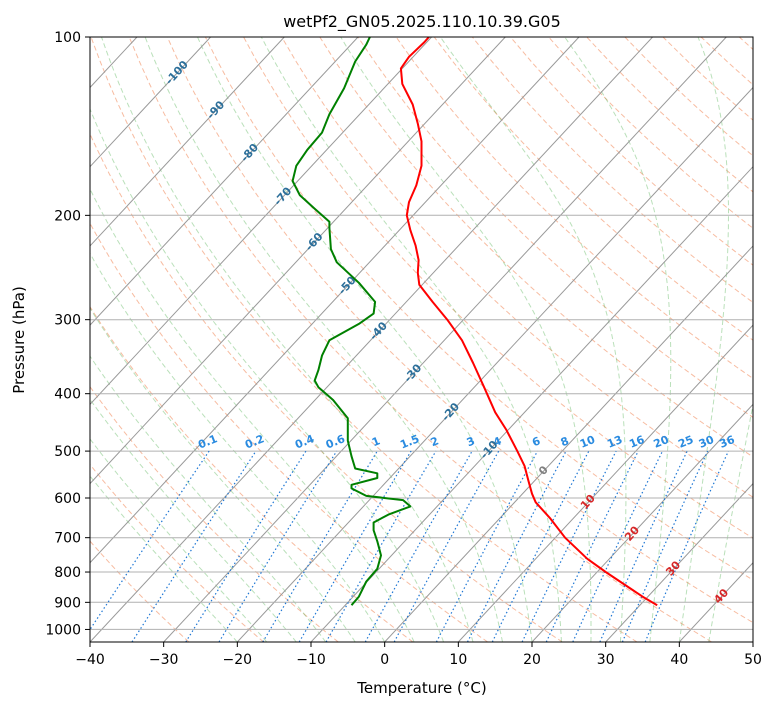  Describe the element at coordinates (67, 499) in the screenshot. I see `y-tick-label: 600` at that location.